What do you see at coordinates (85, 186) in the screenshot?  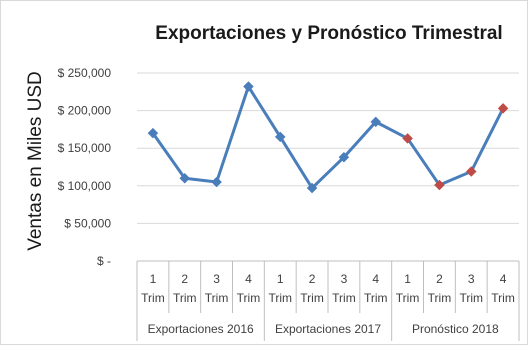 I see `y-tick-label: $ 100,000` at bounding box center [85, 186].